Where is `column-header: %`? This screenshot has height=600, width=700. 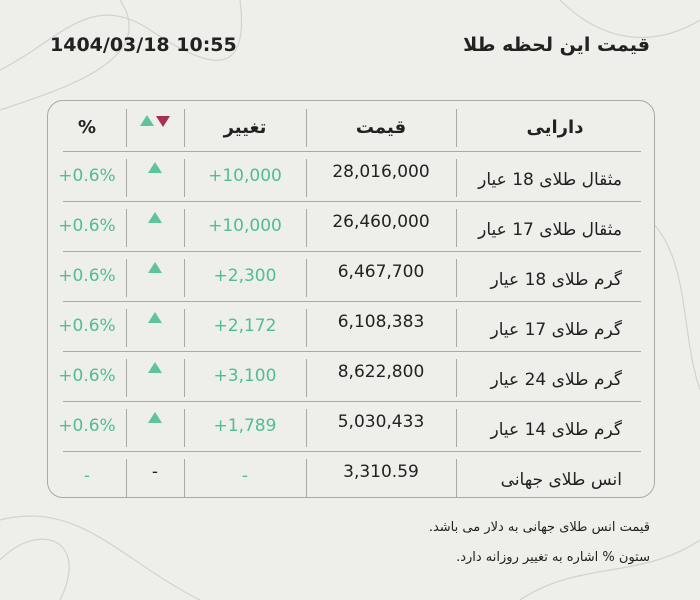 column-header: % is located at coordinates (87, 127).